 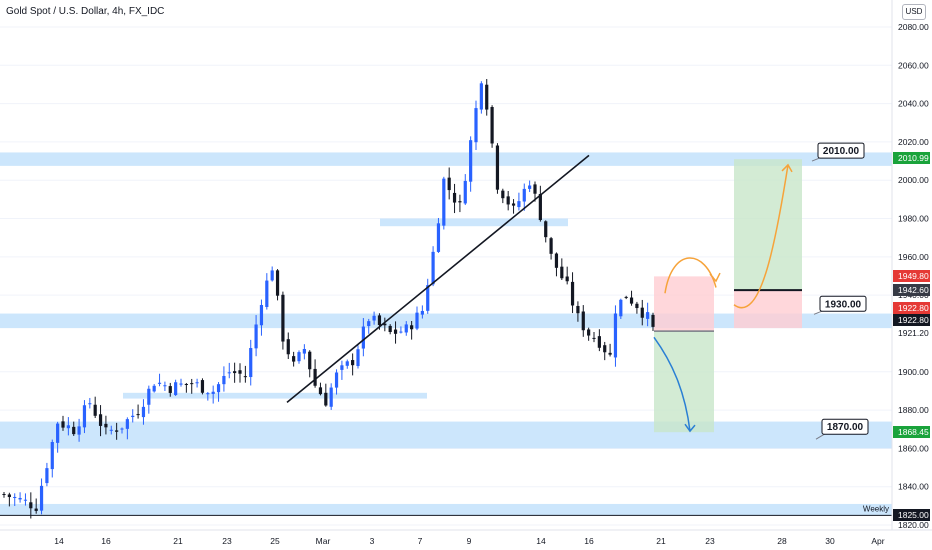 What do you see at coordinates (913, 333) in the screenshot?
I see `price-label: 1921.20` at bounding box center [913, 333].